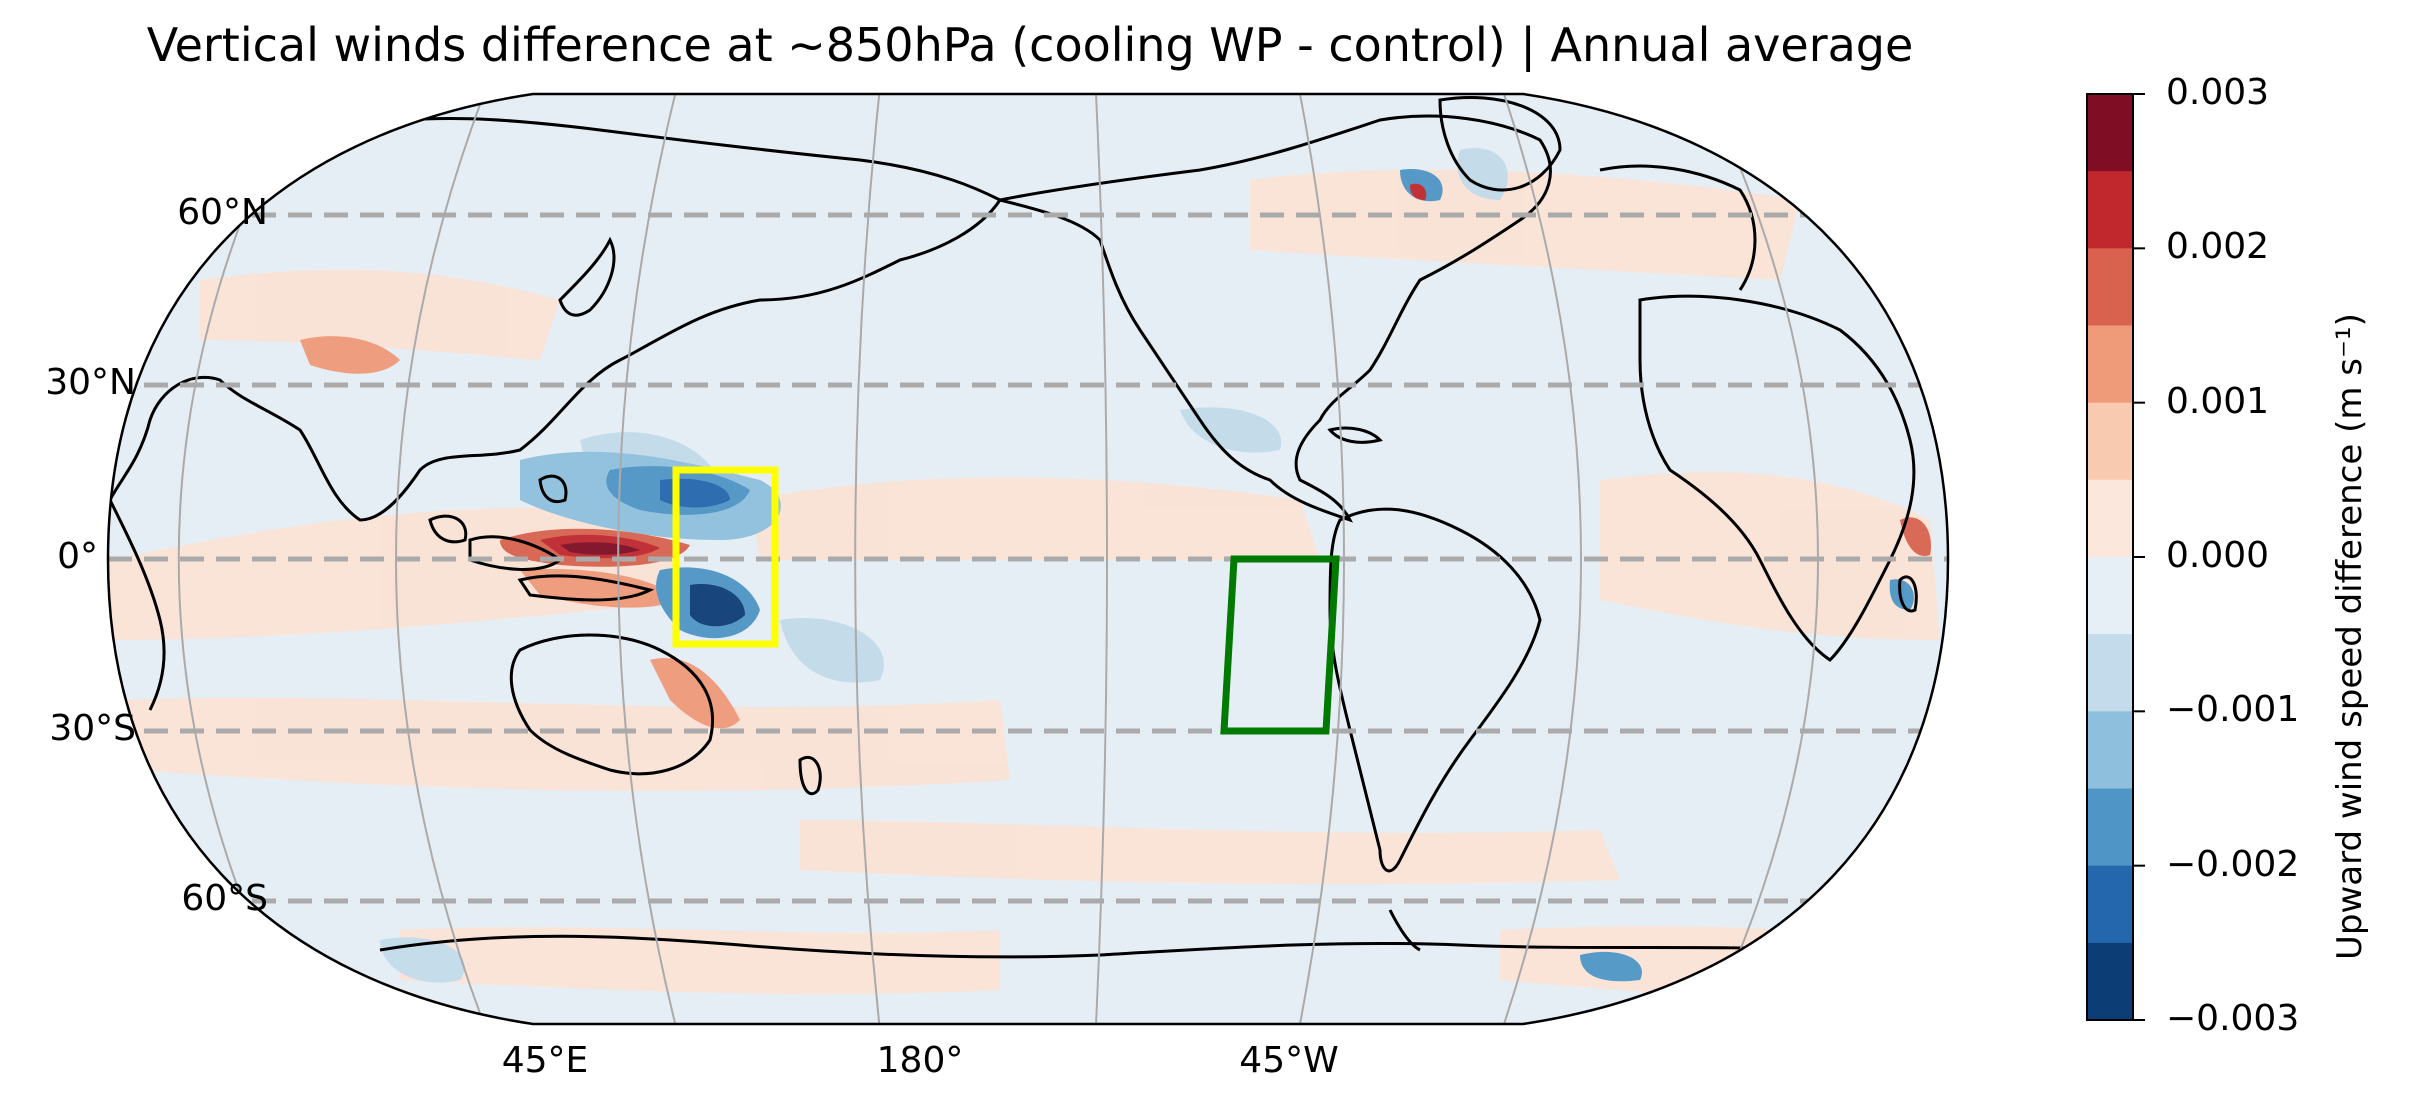 The height and width of the screenshot is (1113, 2412). I want to click on colorbar-tick-label: −0.003, so click(2233, 1018).